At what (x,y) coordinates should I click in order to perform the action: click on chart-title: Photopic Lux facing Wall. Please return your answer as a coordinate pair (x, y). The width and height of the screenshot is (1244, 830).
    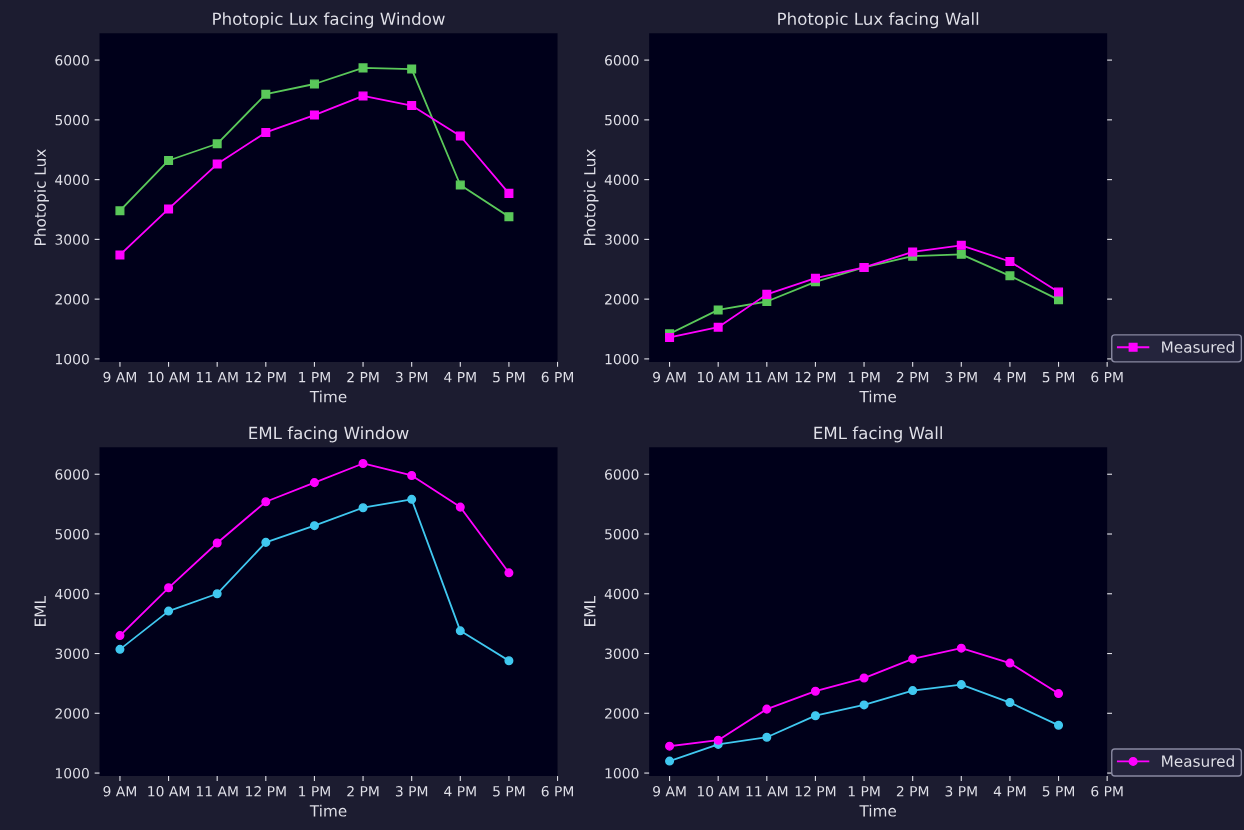
    Looking at the image, I should click on (878, 20).